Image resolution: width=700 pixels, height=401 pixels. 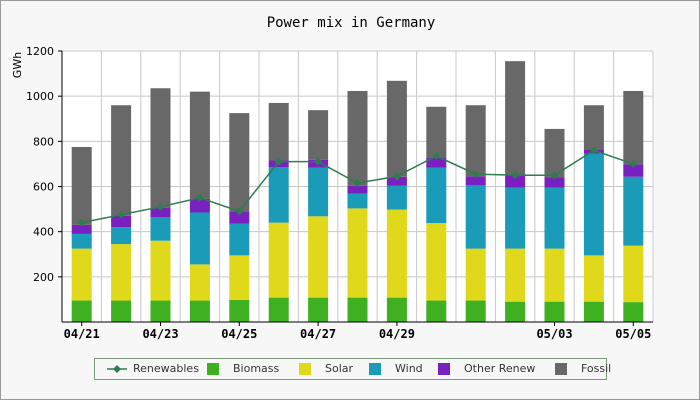 I want to click on legend-label: Wind, so click(x=409, y=368).